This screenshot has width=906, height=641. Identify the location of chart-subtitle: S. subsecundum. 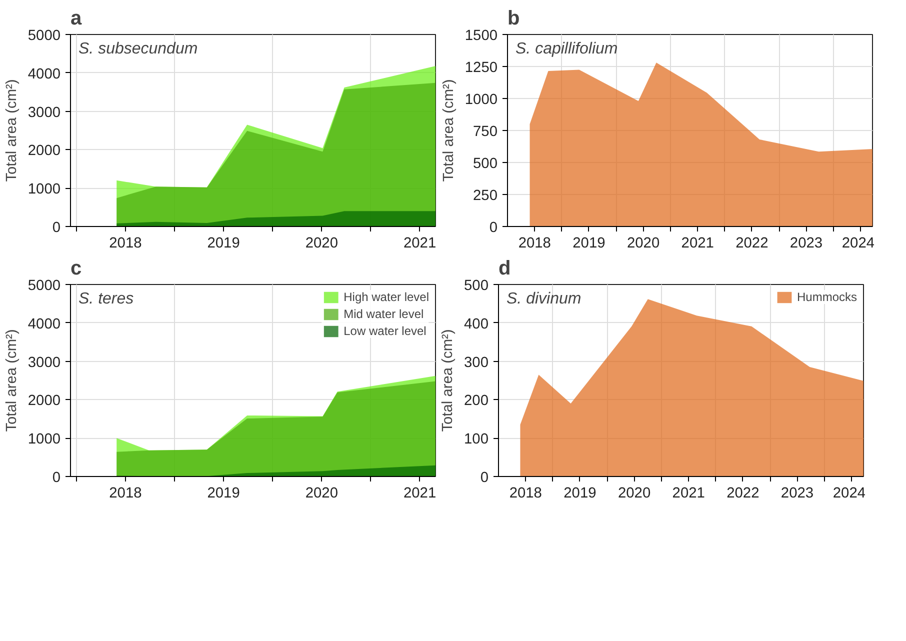
(138, 49).